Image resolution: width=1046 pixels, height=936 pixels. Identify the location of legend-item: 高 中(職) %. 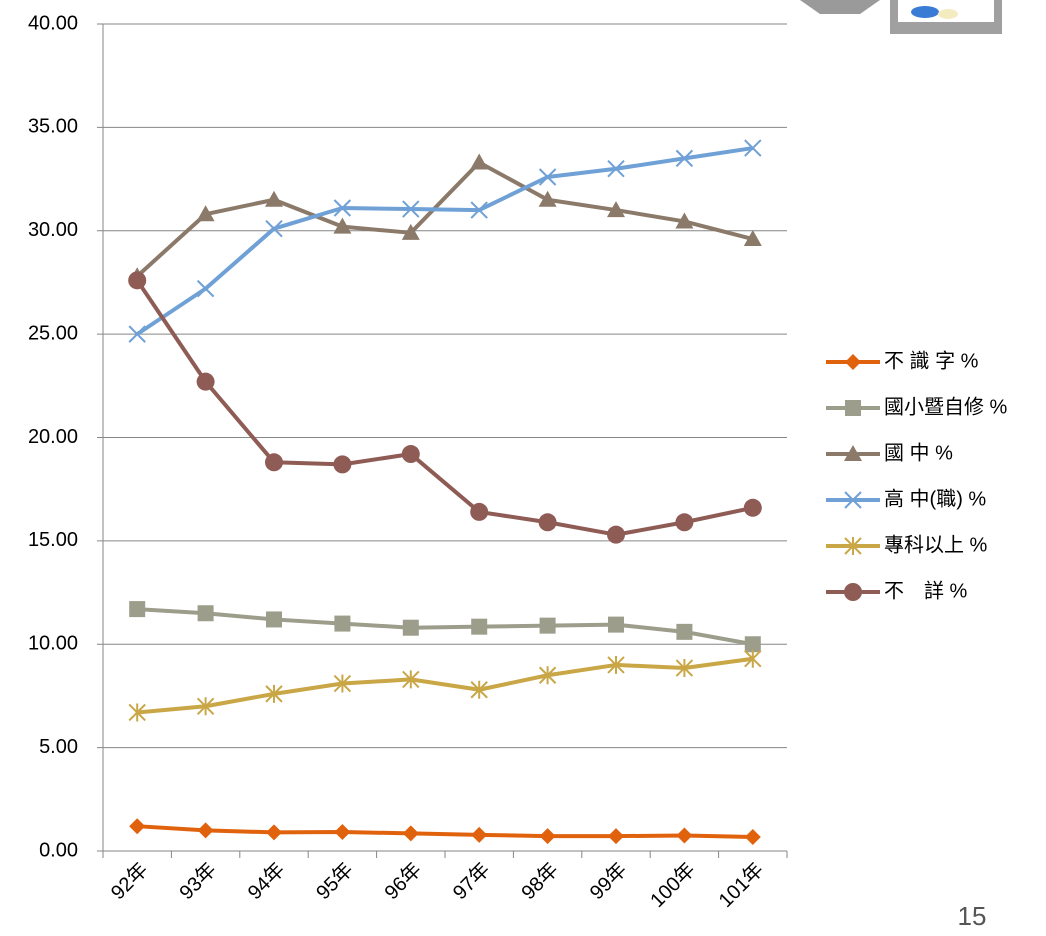
(906, 498).